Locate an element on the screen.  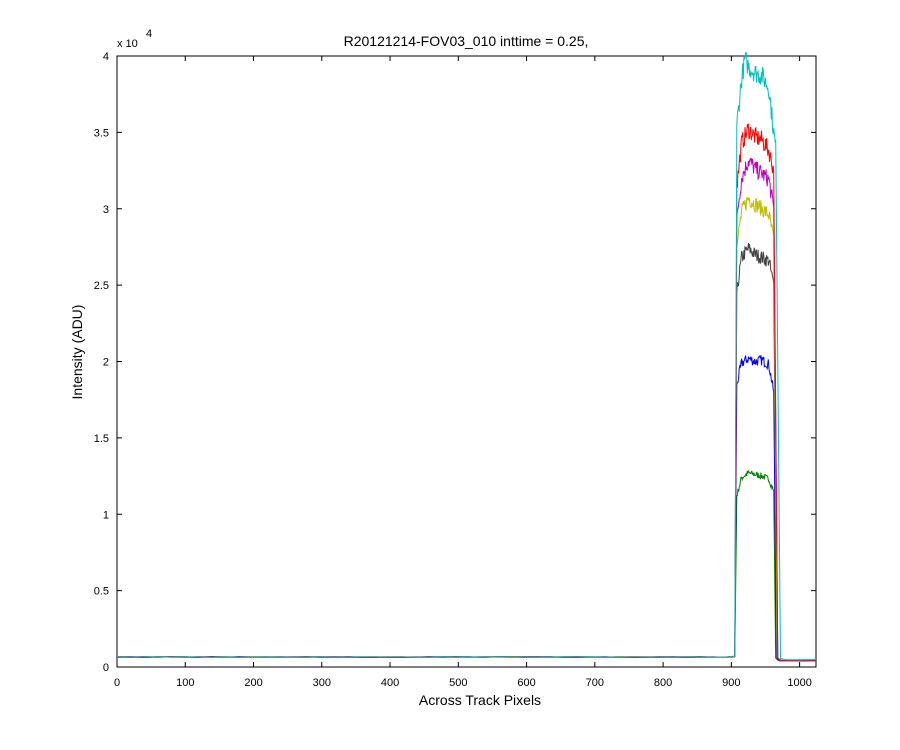
y-tick-label: 1 is located at coordinates (106, 515).